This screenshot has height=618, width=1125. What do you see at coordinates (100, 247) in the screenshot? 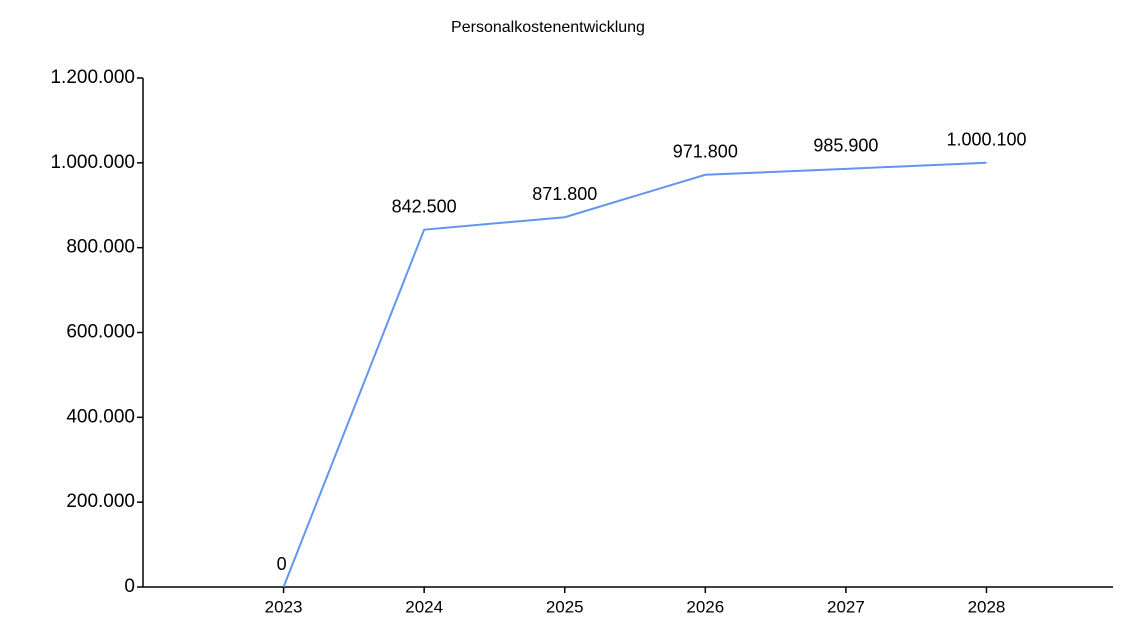
I see `y-tick-label: 800.000` at bounding box center [100, 247].